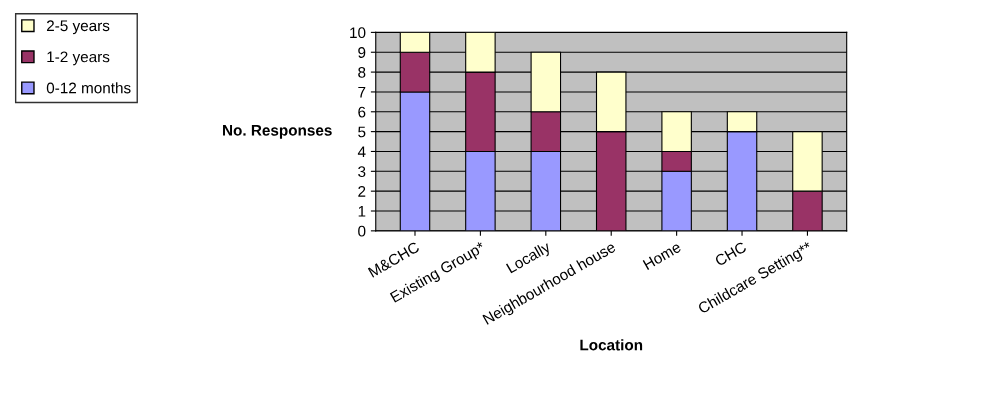  Describe the element at coordinates (358, 33) in the screenshot. I see `y-tick-label: 10` at that location.